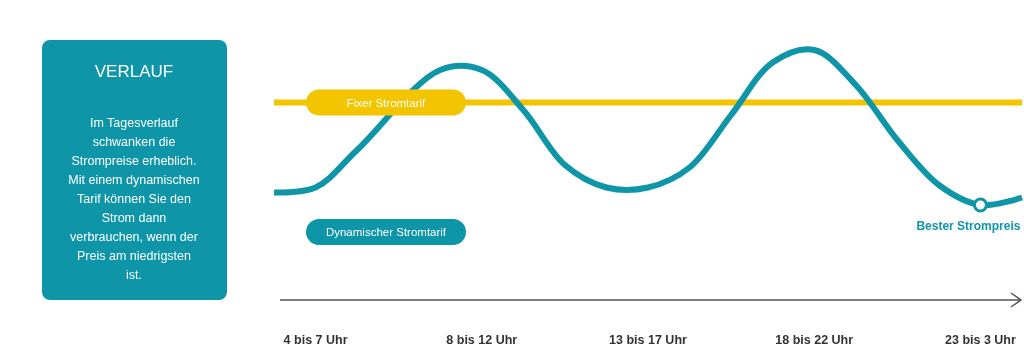  Describe the element at coordinates (134, 71) in the screenshot. I see `text: VERLAUF` at that location.